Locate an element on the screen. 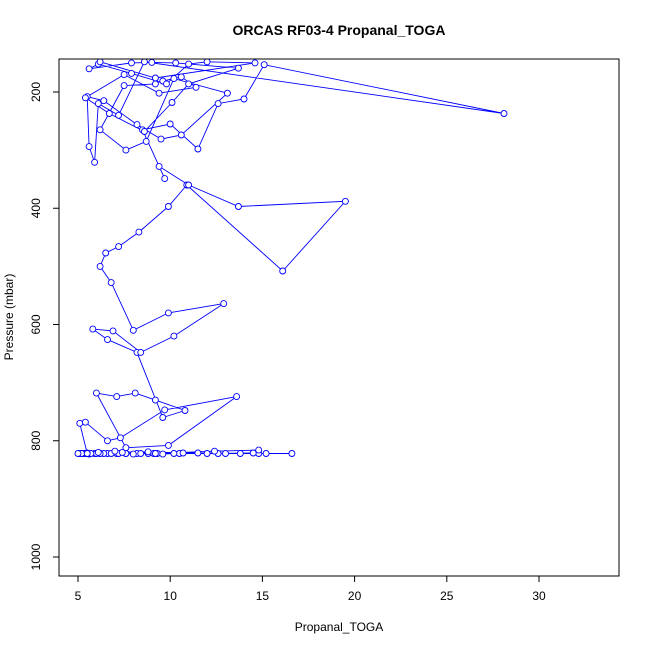  x-tick-label: 25 is located at coordinates (447, 596).